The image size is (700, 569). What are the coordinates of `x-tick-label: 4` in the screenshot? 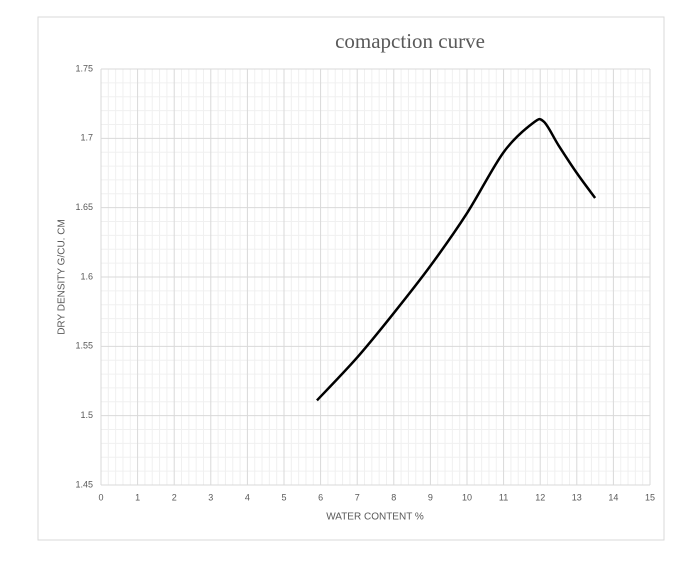 It's located at (247, 497).